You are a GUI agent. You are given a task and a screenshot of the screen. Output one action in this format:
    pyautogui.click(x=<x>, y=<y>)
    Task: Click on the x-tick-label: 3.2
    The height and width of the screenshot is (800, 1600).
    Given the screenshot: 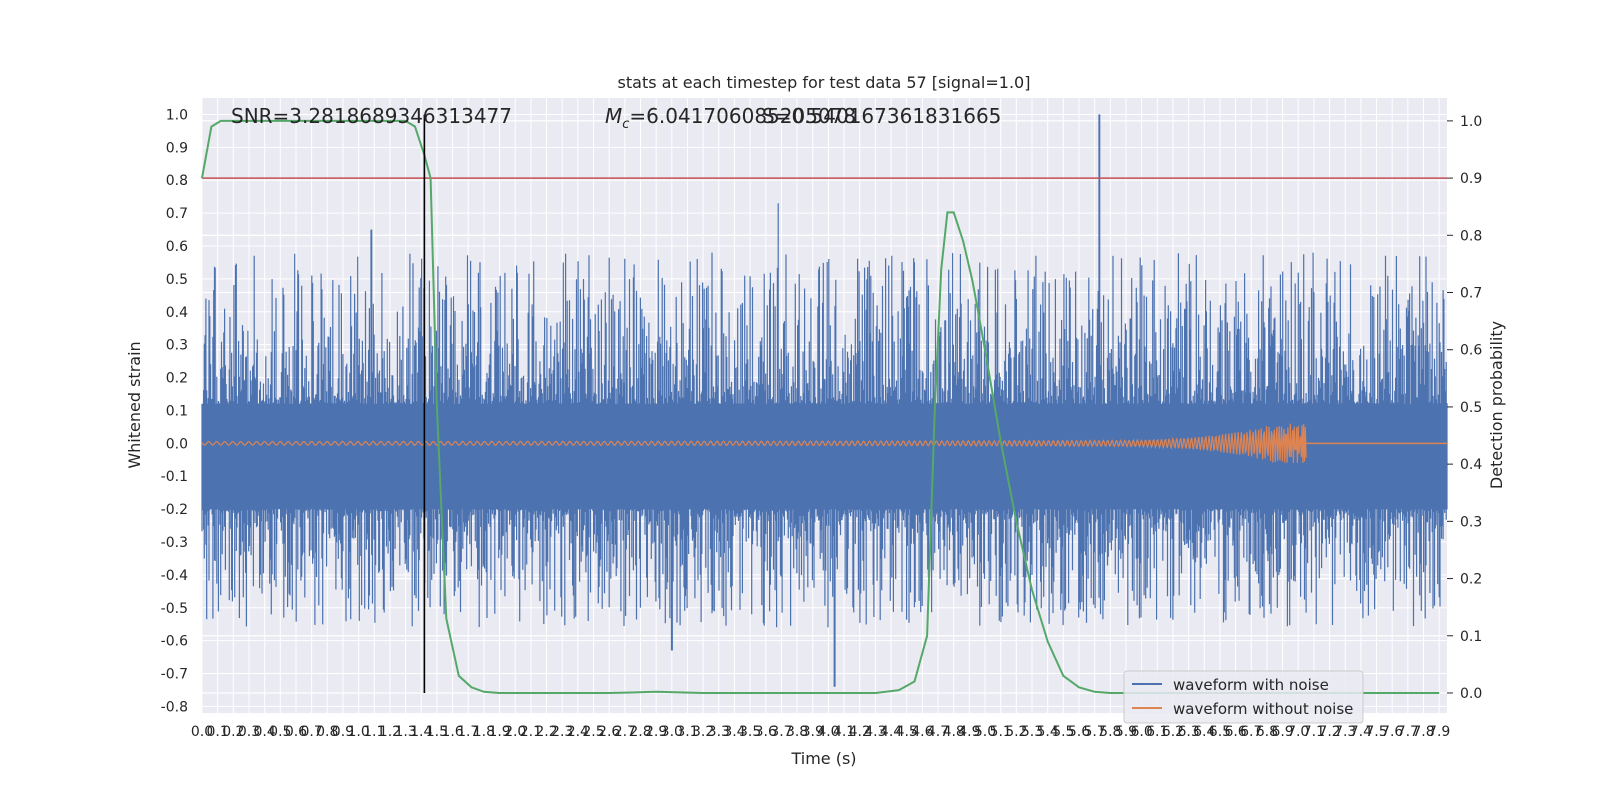 What is the action you would take?
    pyautogui.click(x=703, y=732)
    